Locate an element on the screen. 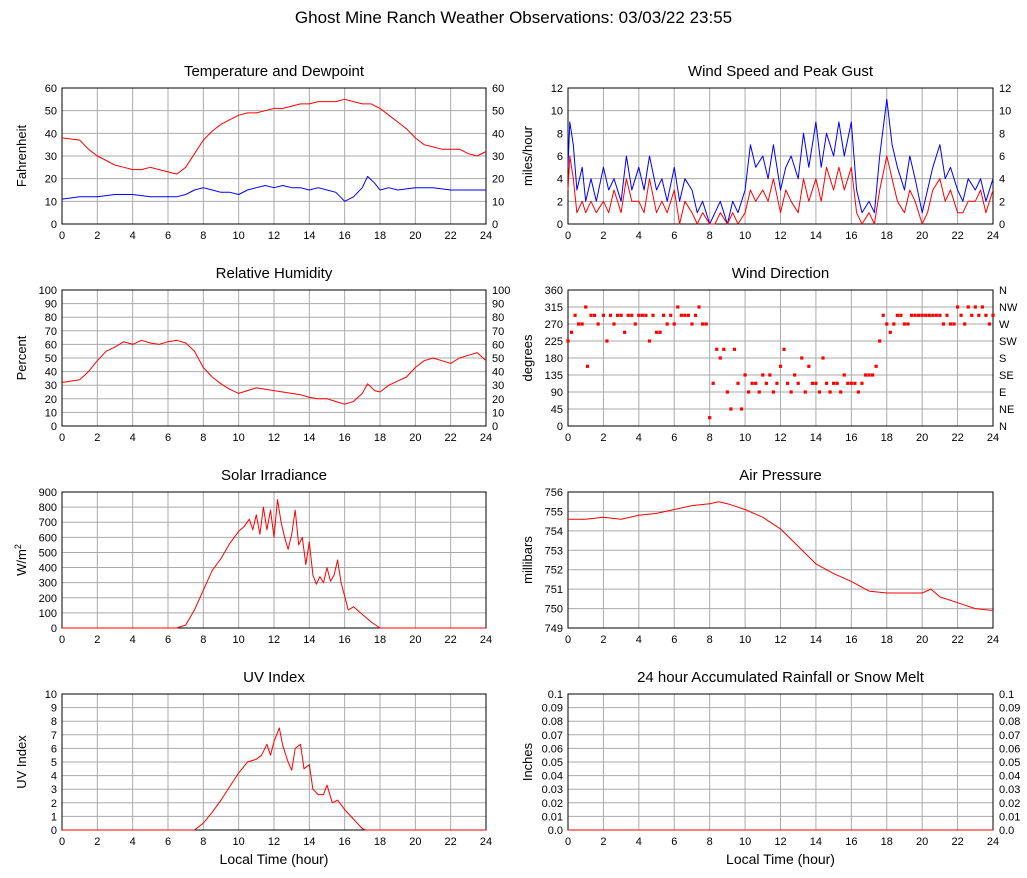  y-axis-label: Percent is located at coordinates (21, 357).